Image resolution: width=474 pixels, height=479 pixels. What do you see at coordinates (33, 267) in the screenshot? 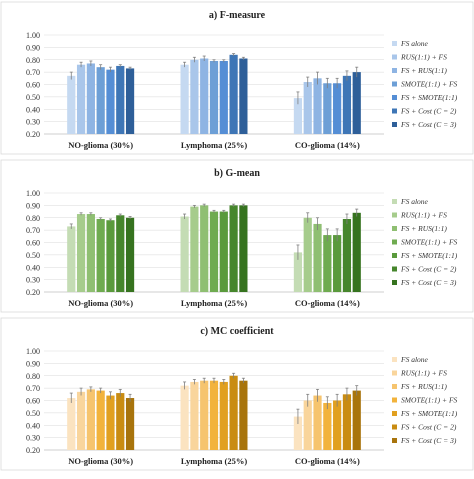
I see `y-tick-label: 0.40` at bounding box center [33, 267].